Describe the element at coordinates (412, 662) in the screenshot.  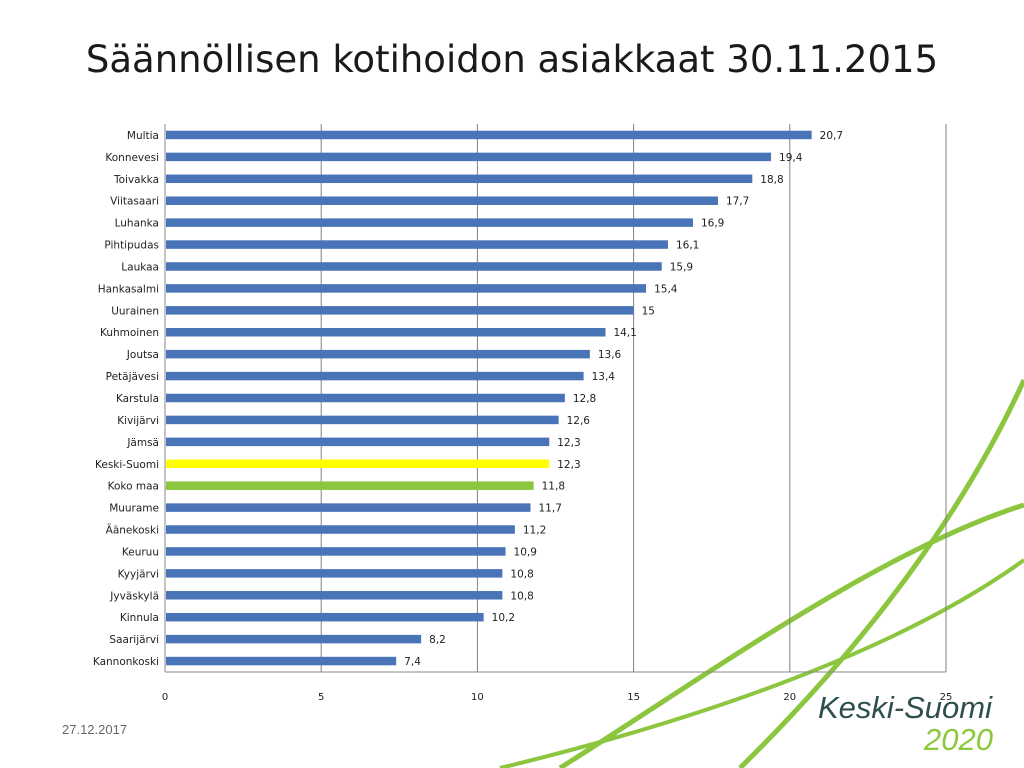
I see `value-label: 7,4` at that location.